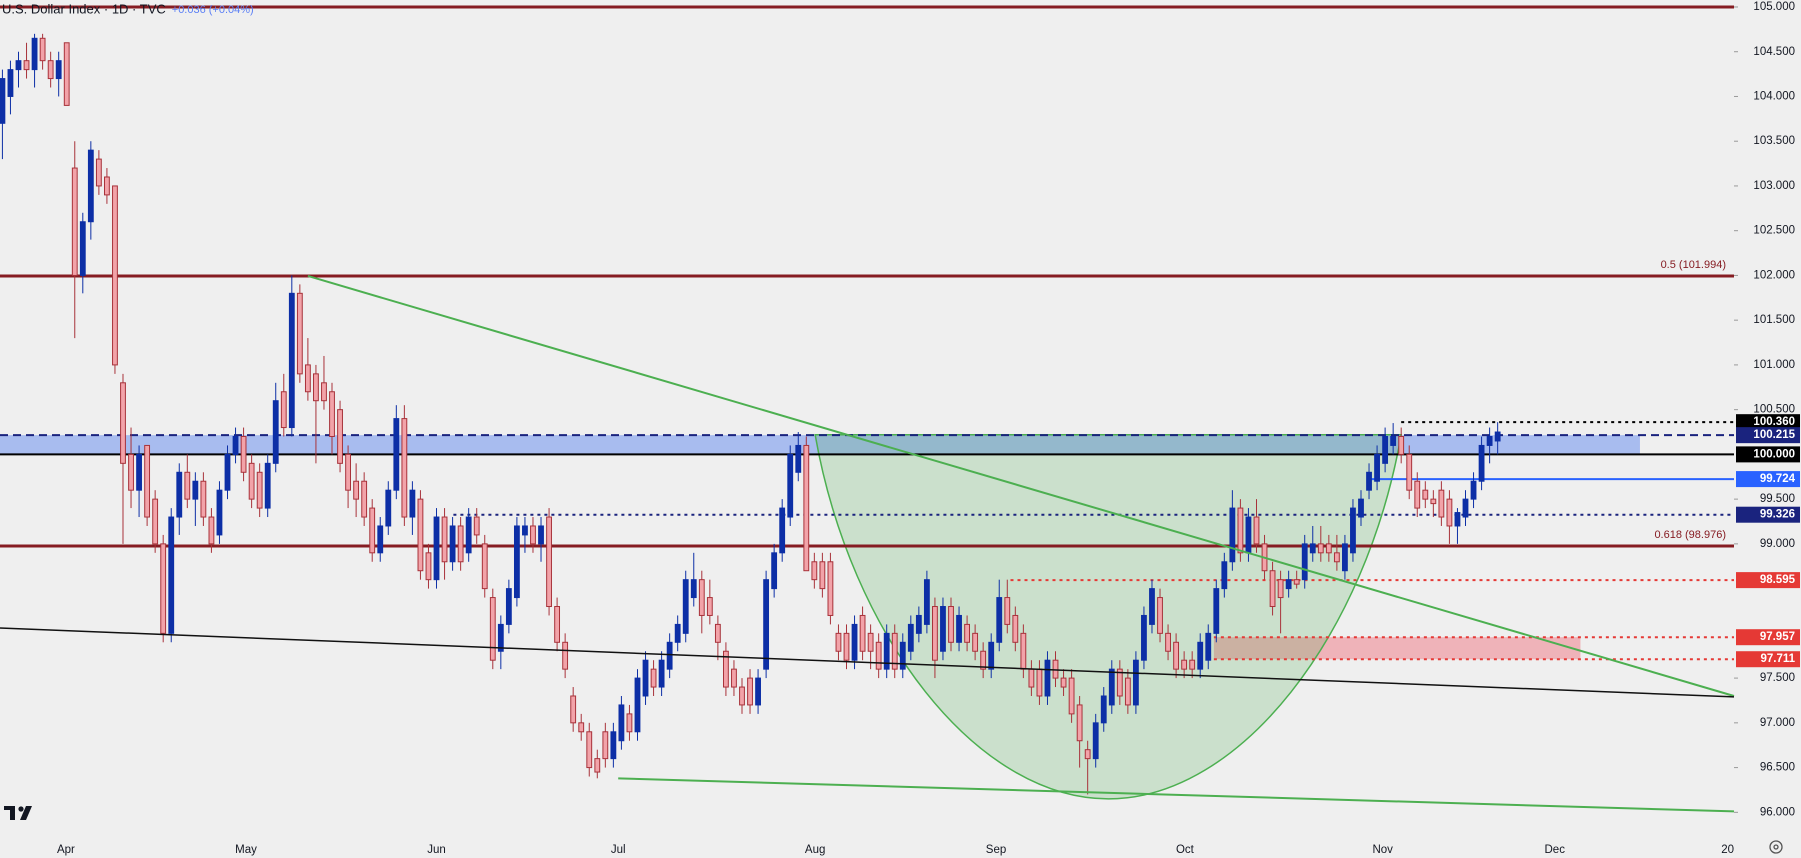  What do you see at coordinates (1777, 499) in the screenshot?
I see `y-tick-label: 99.500` at bounding box center [1777, 499].